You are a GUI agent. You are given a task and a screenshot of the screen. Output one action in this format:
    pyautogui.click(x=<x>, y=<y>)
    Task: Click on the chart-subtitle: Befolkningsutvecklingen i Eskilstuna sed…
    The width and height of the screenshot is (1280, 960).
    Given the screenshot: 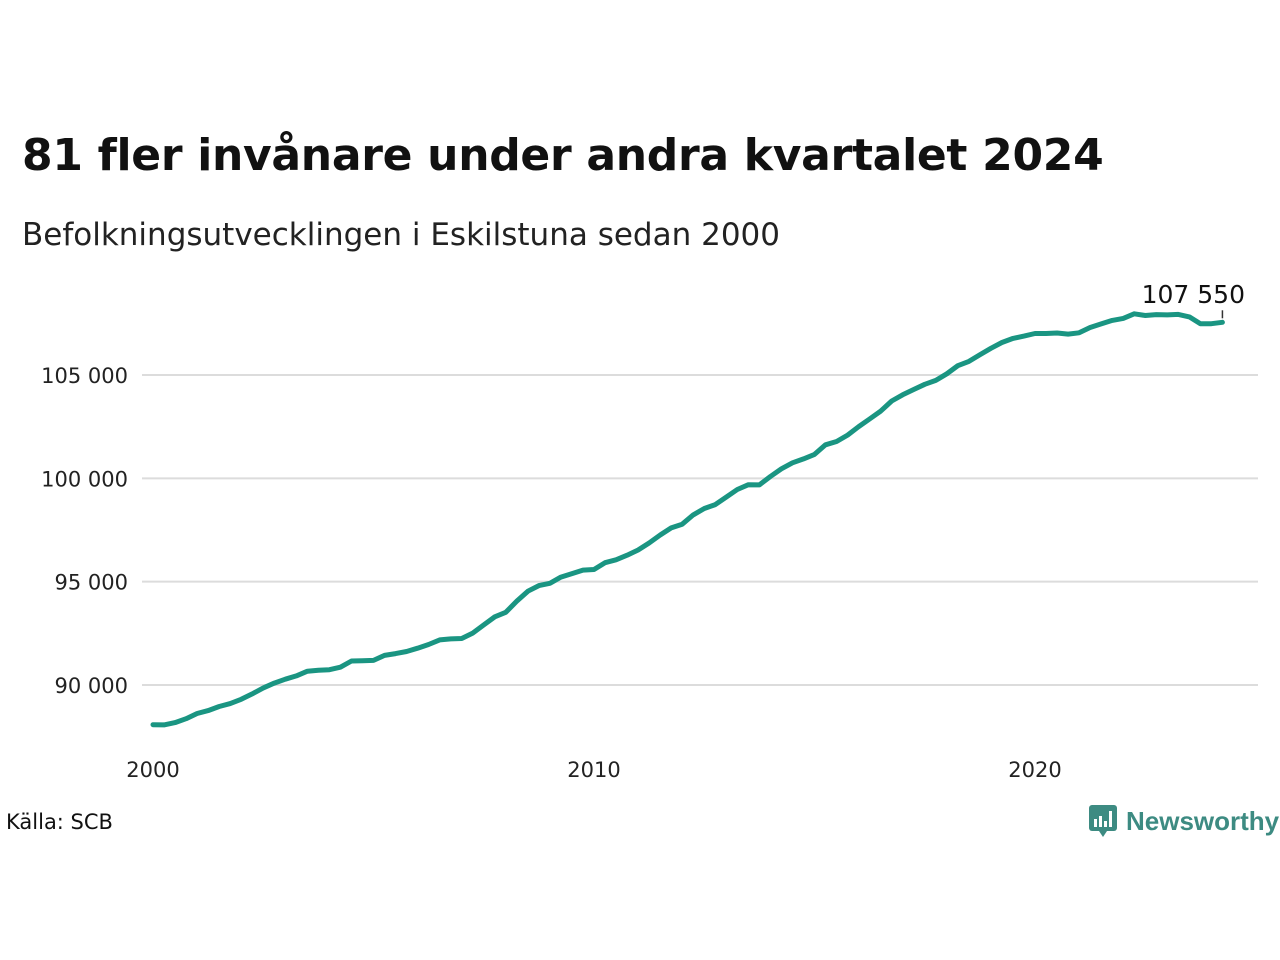 What is the action you would take?
    pyautogui.click(x=401, y=235)
    